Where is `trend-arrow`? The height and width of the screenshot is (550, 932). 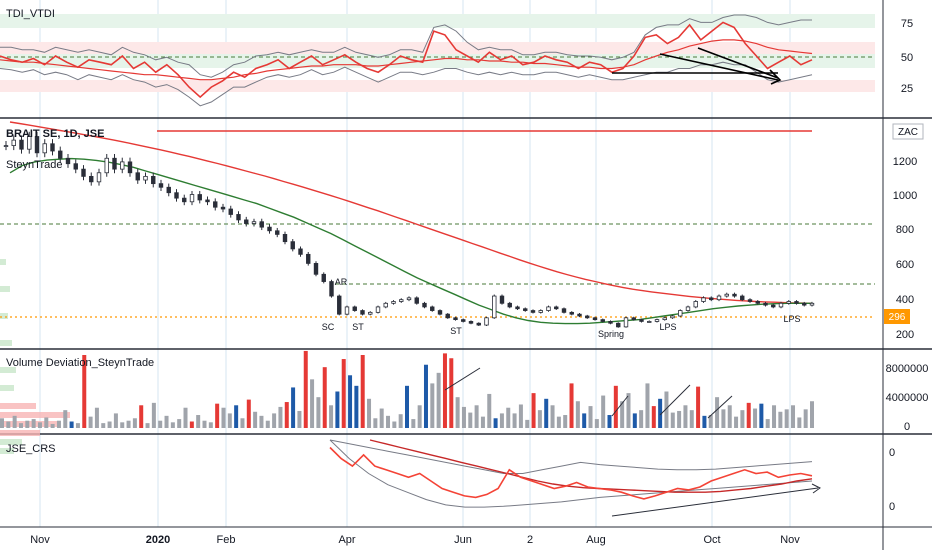
trend-arrow is located at coordinates (719, 67).